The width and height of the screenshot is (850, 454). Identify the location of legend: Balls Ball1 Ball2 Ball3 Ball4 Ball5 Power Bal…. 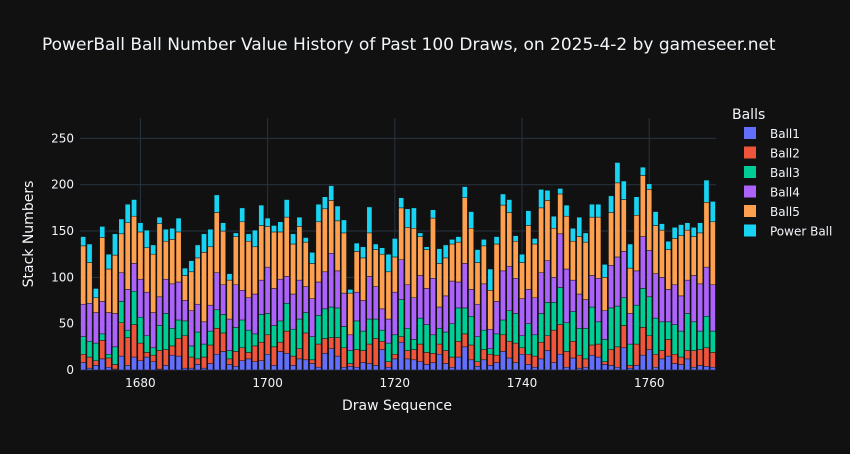
(782, 173).